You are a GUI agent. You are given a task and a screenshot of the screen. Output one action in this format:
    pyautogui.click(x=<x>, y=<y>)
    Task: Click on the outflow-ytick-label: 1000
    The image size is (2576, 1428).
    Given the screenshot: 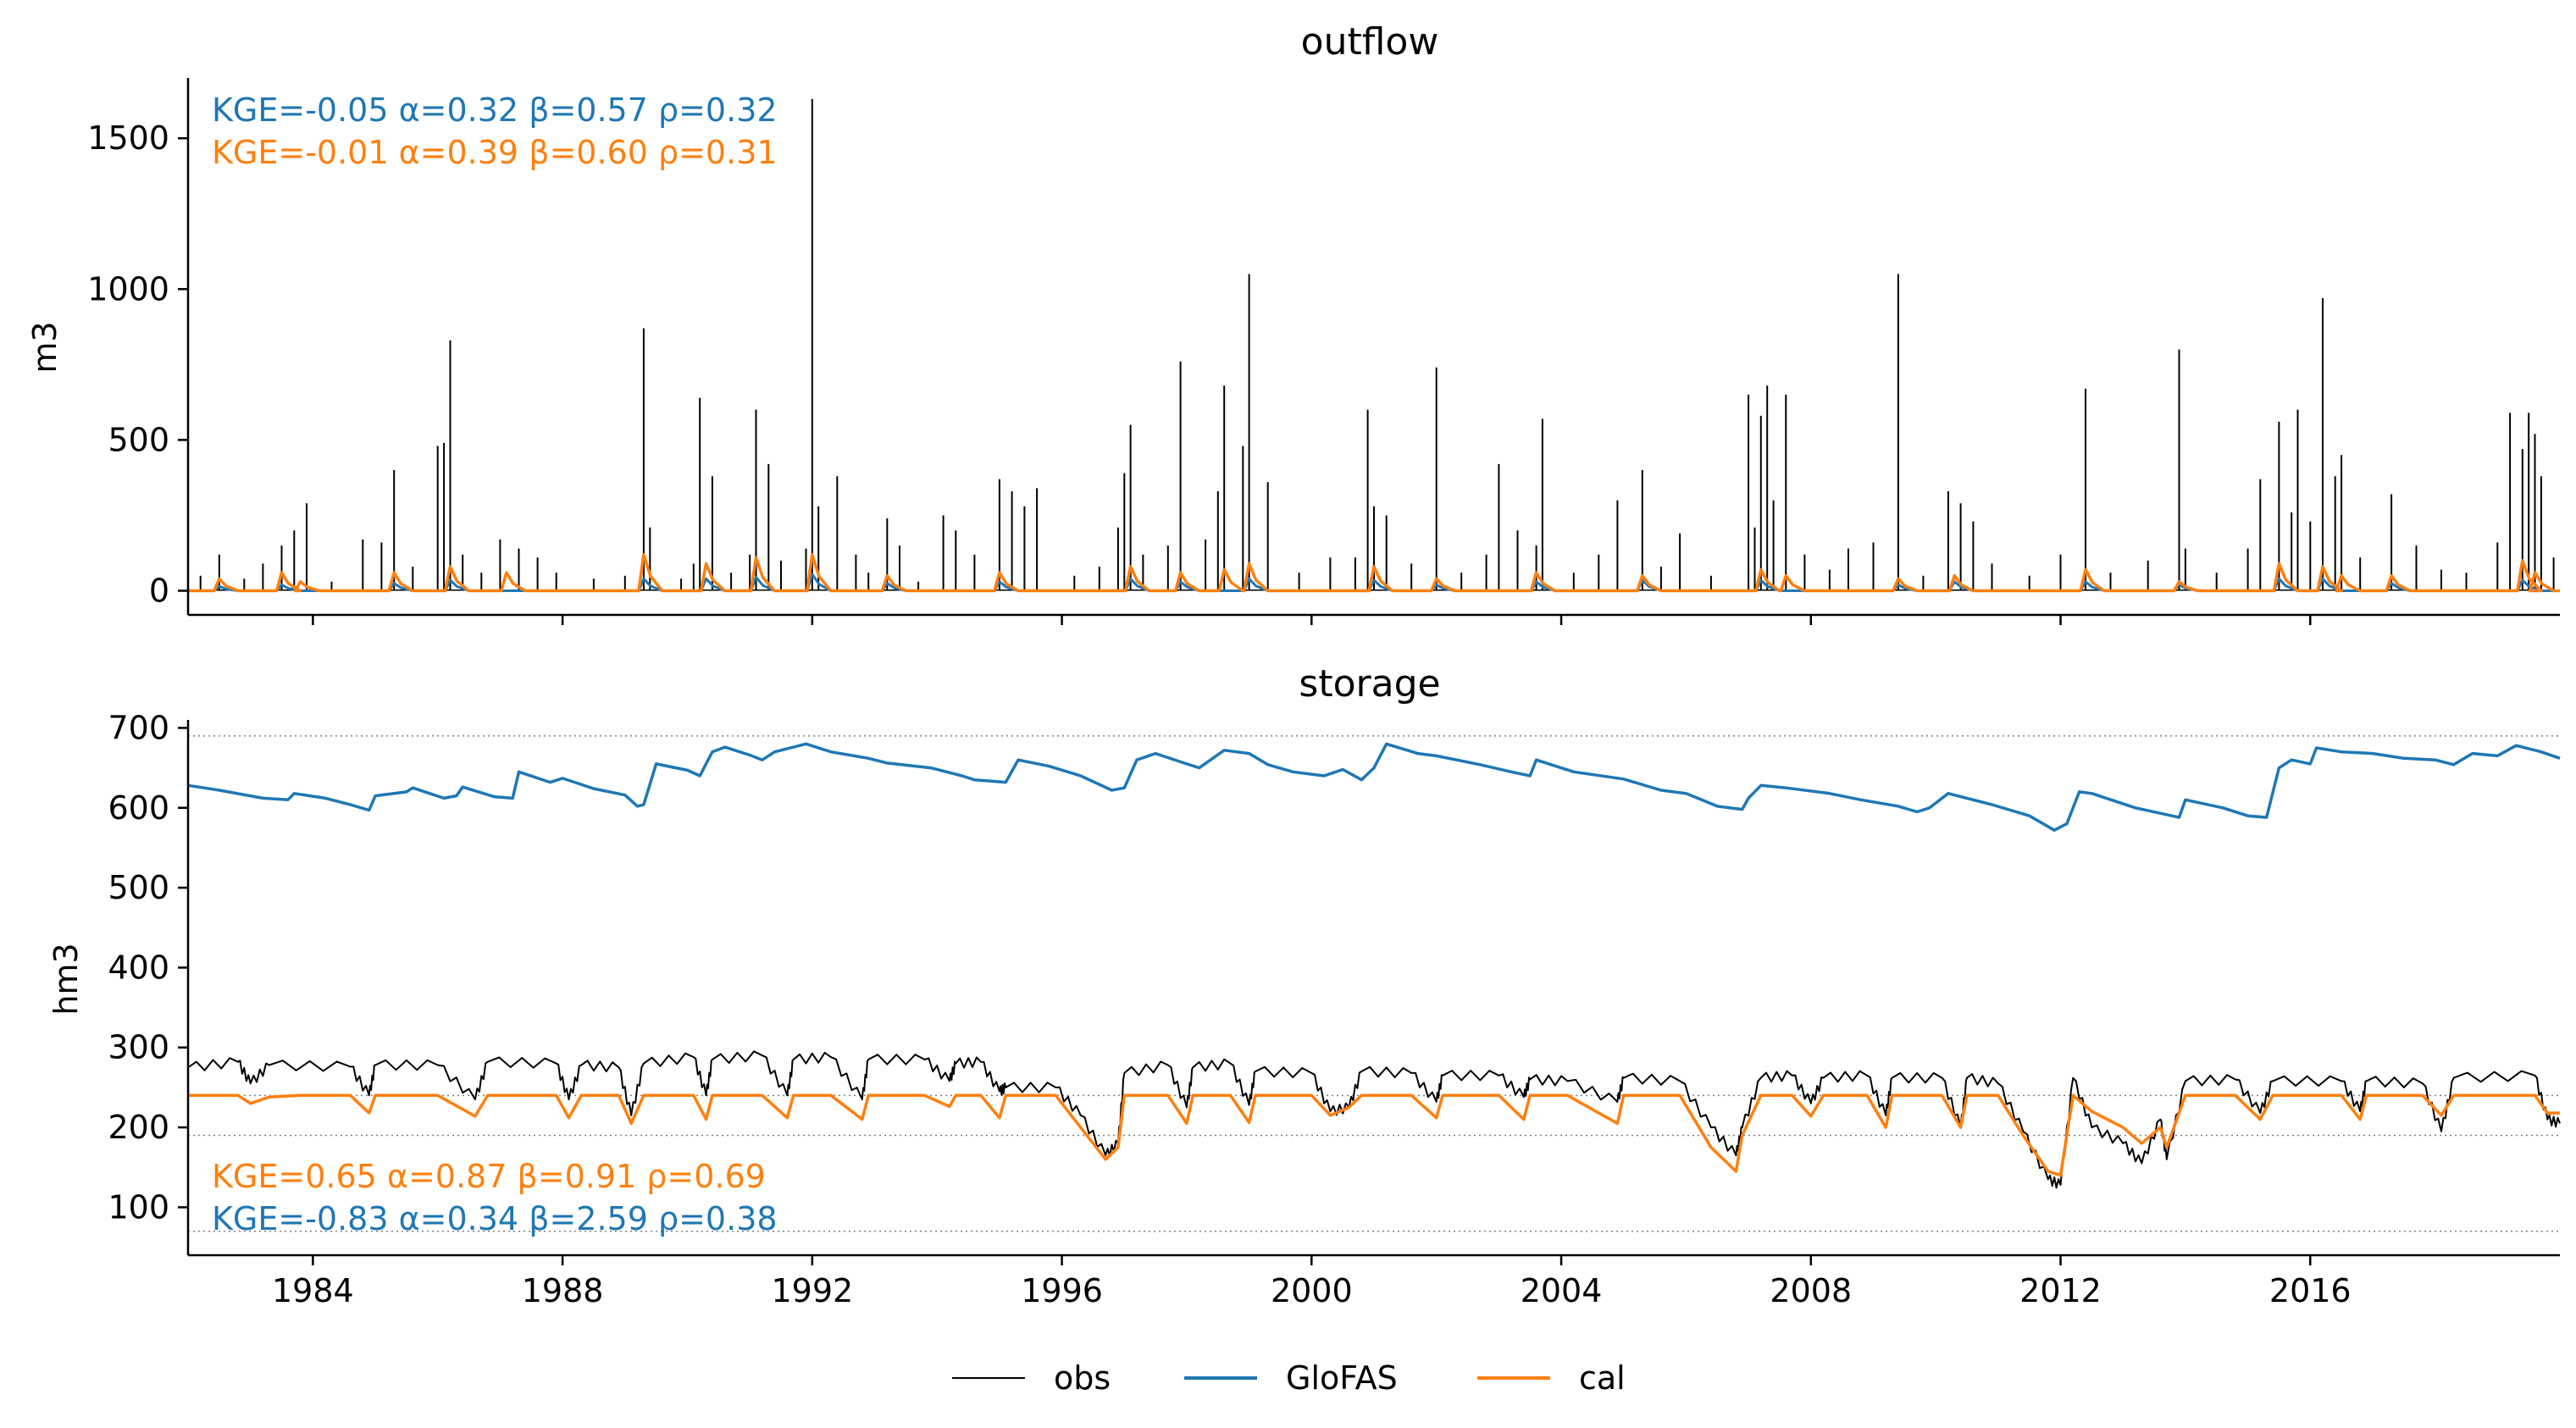 What is the action you would take?
    pyautogui.click(x=128, y=289)
    